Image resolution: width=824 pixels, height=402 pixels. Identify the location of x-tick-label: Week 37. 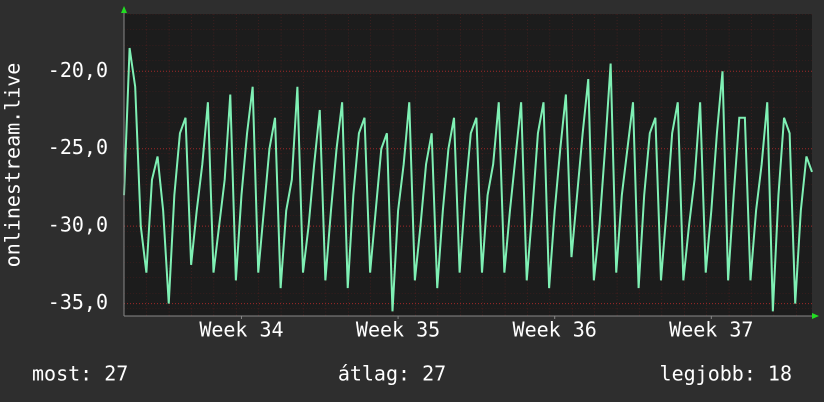
(711, 330).